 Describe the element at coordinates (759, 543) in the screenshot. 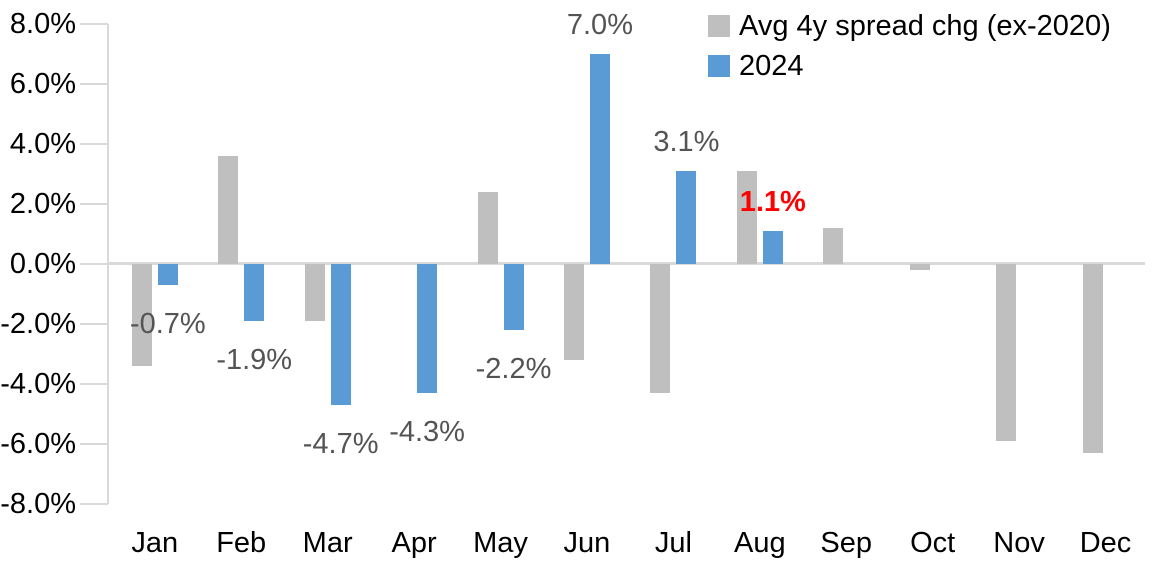

I see `x-axis-label-aug: Aug` at that location.